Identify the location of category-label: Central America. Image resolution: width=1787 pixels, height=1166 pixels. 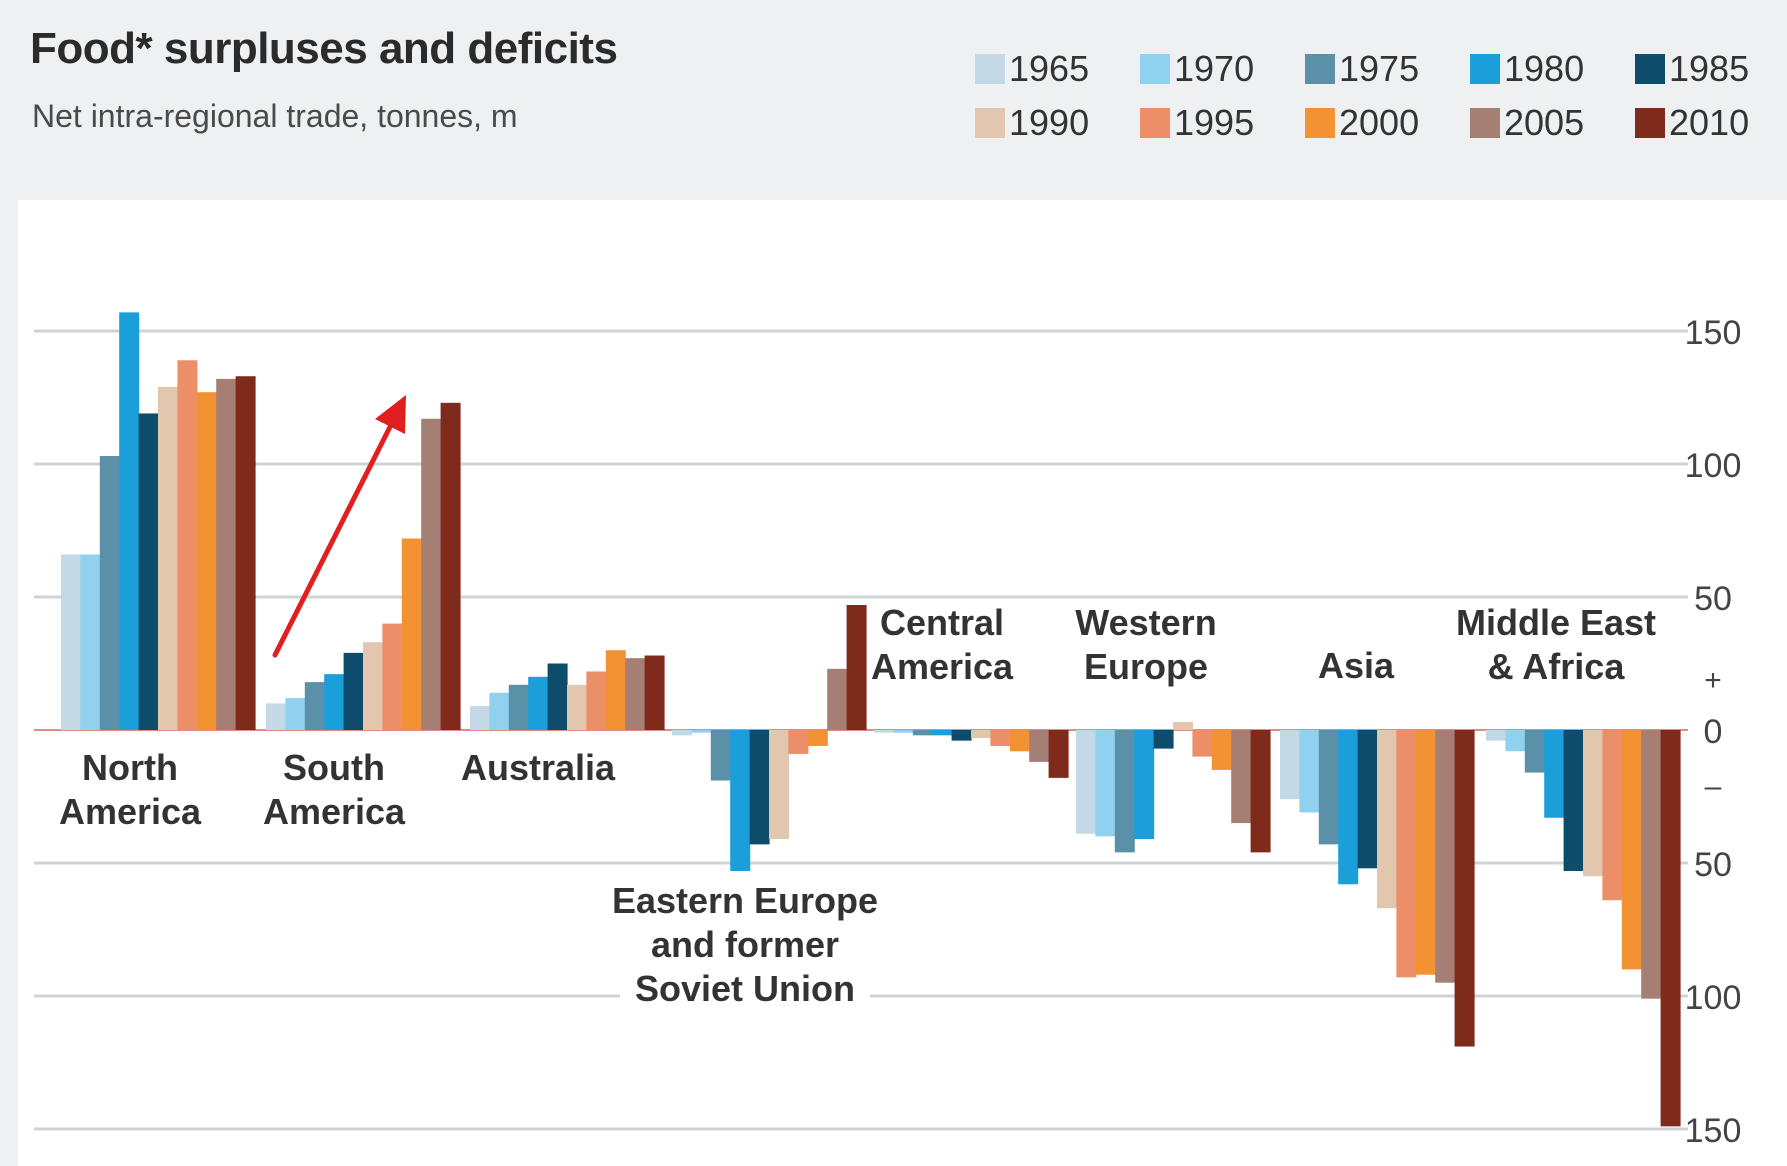
(942, 644).